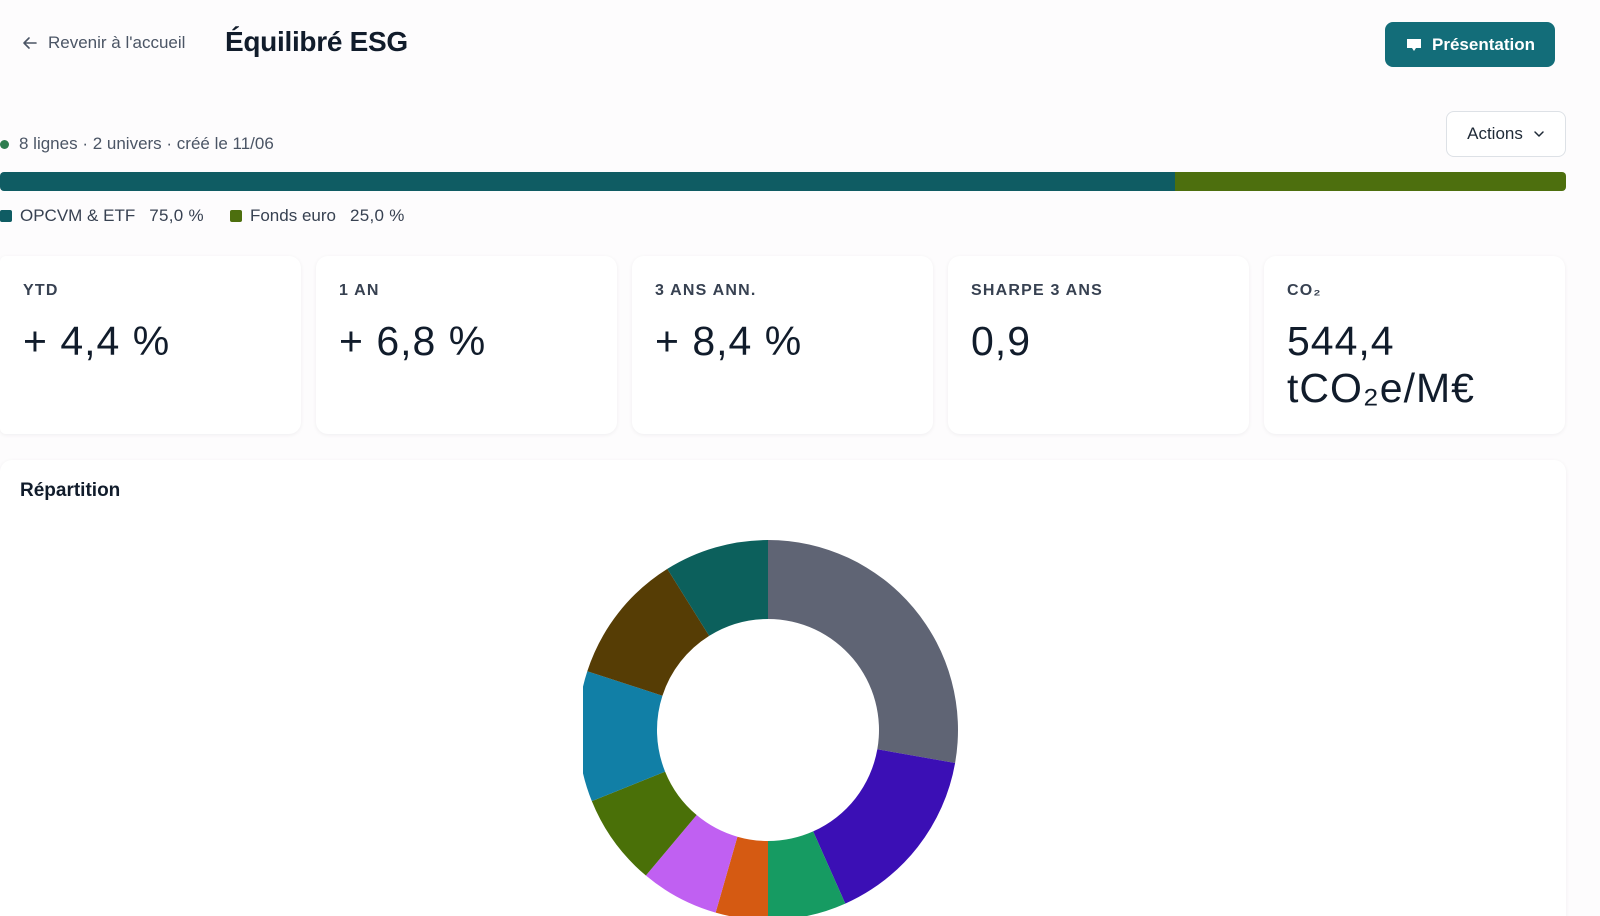  Describe the element at coordinates (706, 290) in the screenshot. I see `kpi-label: 3 ANS ANN.` at that location.